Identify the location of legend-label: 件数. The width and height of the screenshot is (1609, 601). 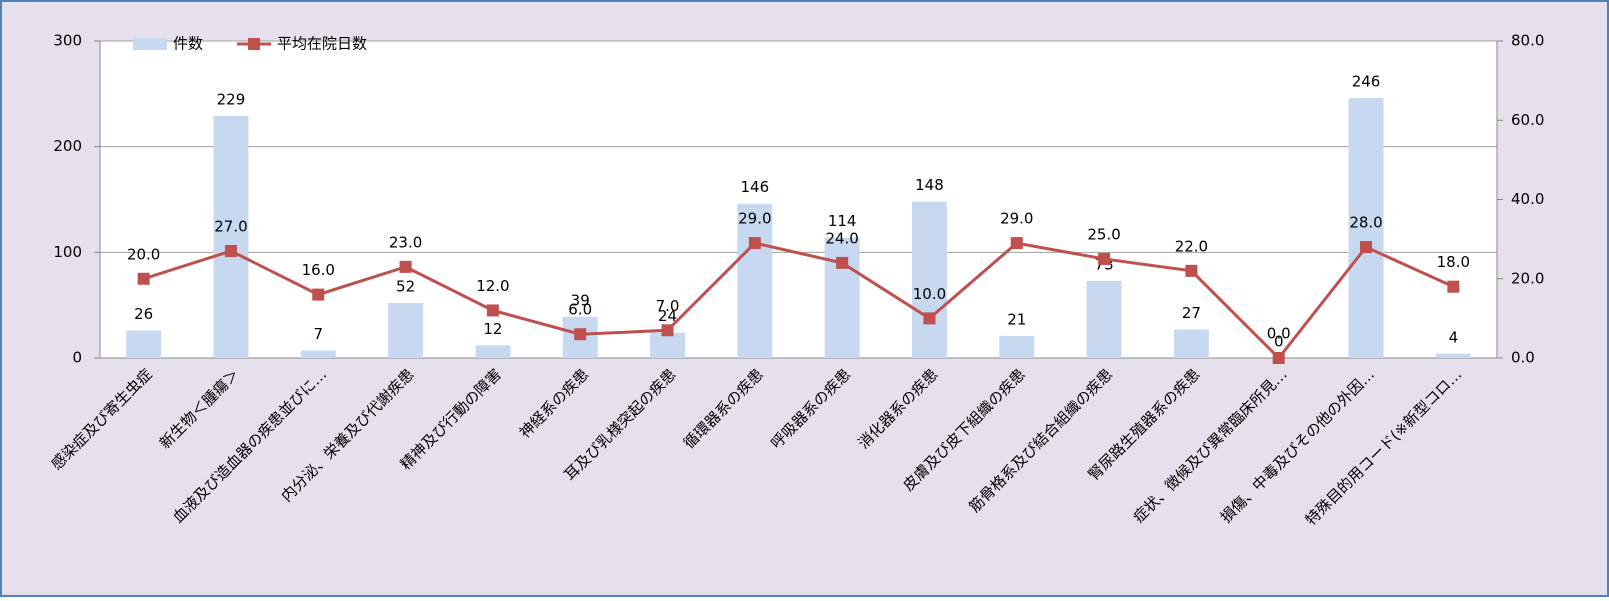
(188, 44).